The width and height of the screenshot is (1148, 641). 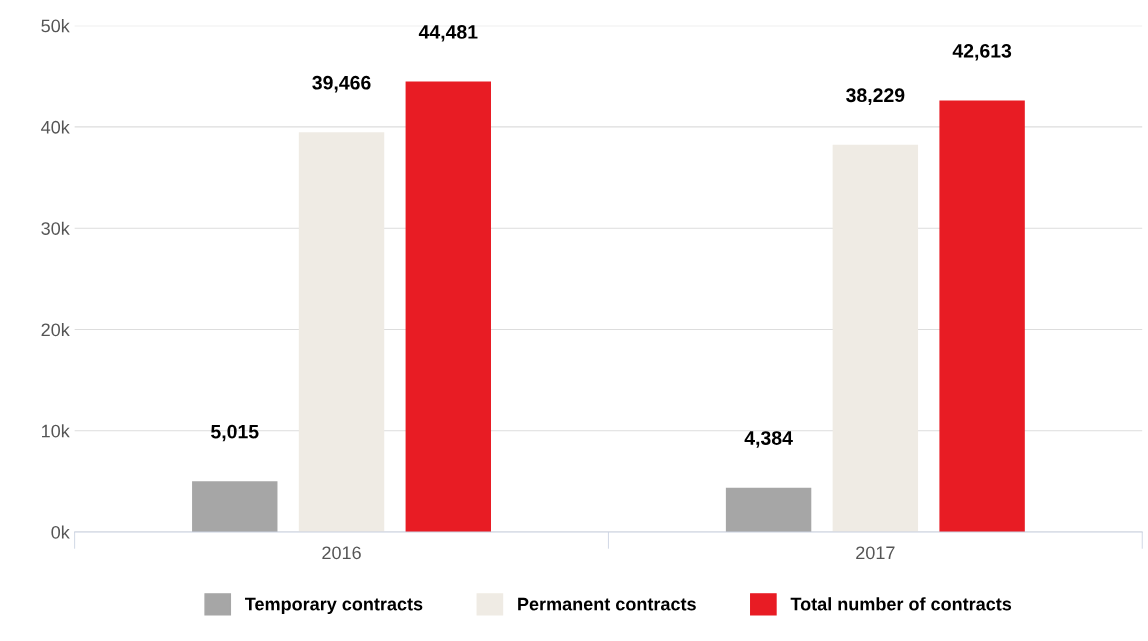 I want to click on x-tick-label: 2017, so click(x=875, y=553).